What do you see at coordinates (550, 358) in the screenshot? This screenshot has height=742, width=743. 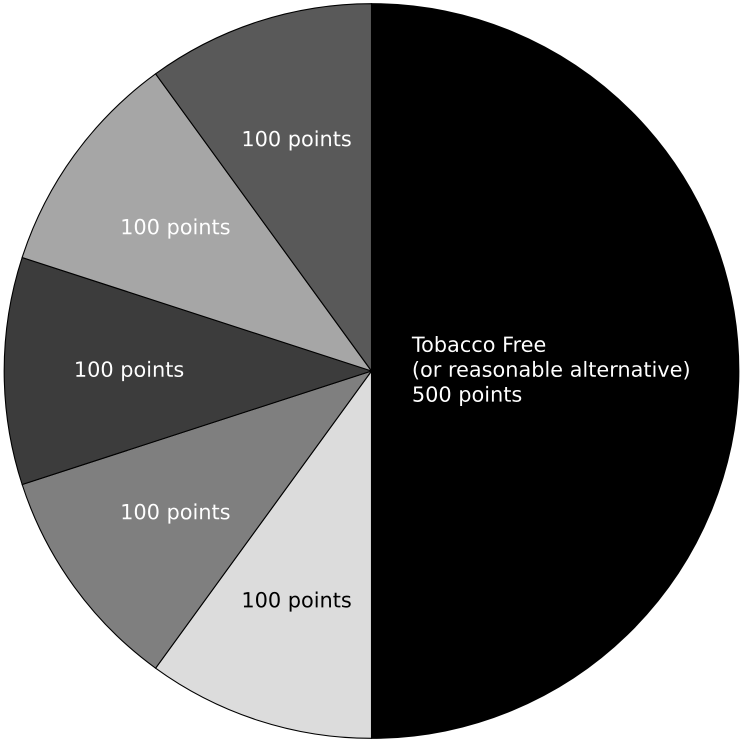 I see `slice-label: Tobacco Free (or reasonable alternative)` at bounding box center [550, 358].